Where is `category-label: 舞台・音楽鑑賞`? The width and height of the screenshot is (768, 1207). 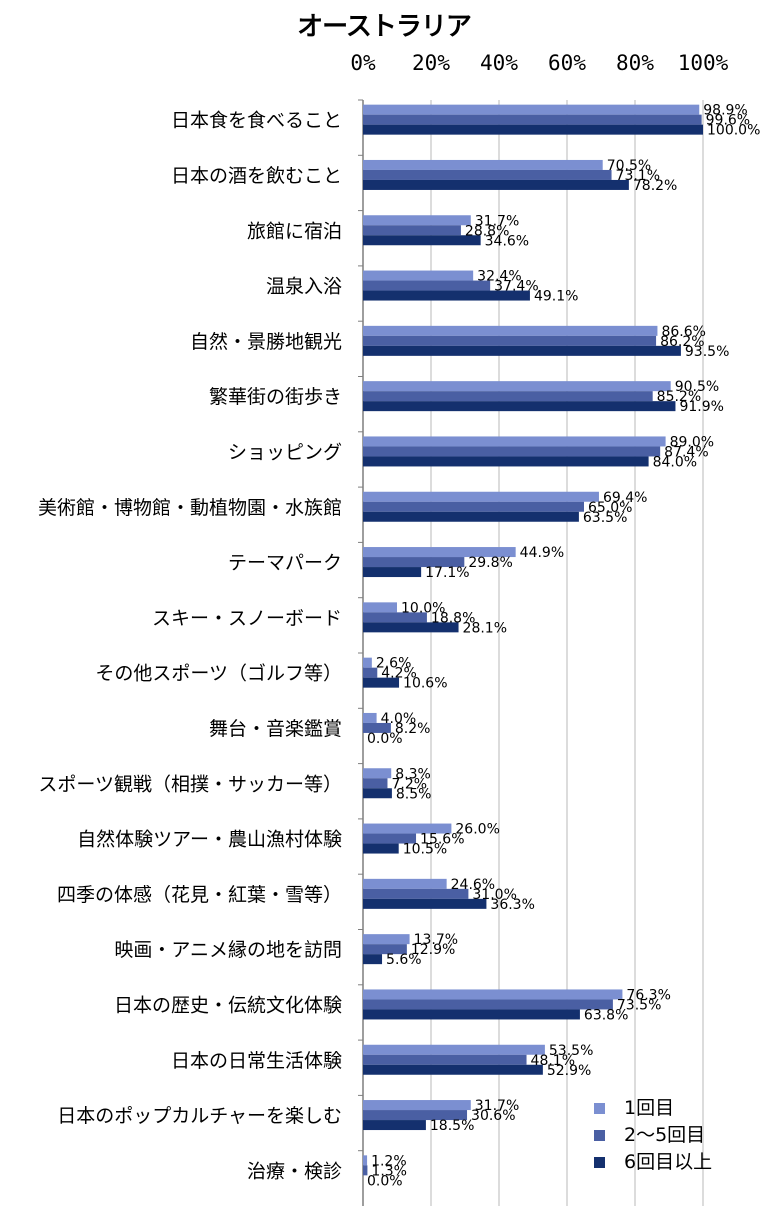 category-label: 舞台・音楽鑑賞 is located at coordinates (275, 729).